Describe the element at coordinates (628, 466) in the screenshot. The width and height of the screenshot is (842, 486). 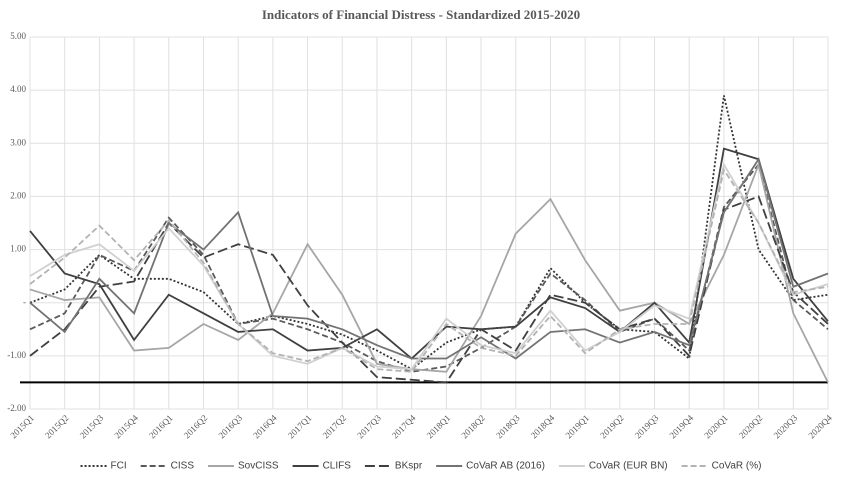
I see `legend-label: CoVaR (EUR BN)` at that location.